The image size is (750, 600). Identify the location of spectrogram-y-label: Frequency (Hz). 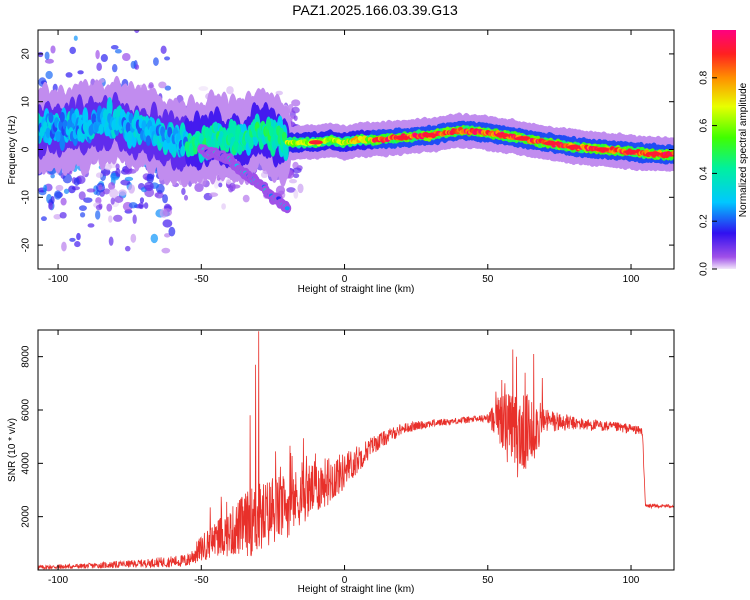
(12, 150).